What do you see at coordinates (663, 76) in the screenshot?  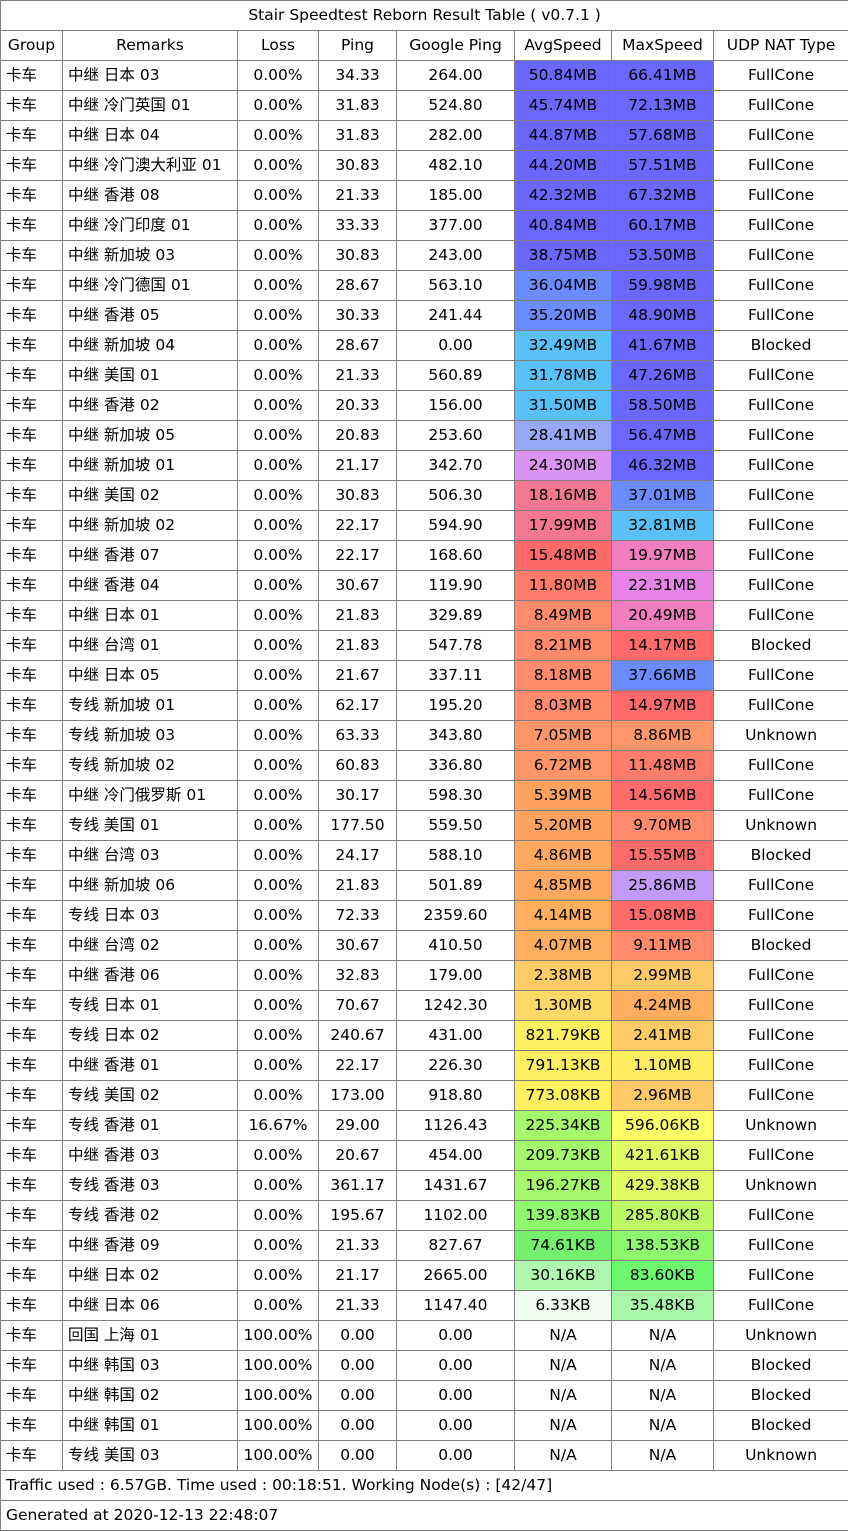 I see `cell-max-speed: 66.41MB` at bounding box center [663, 76].